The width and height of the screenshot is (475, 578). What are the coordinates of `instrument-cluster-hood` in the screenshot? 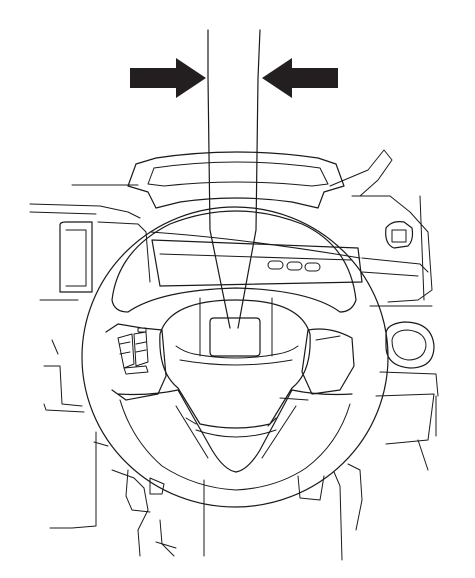 It's located at (236, 180).